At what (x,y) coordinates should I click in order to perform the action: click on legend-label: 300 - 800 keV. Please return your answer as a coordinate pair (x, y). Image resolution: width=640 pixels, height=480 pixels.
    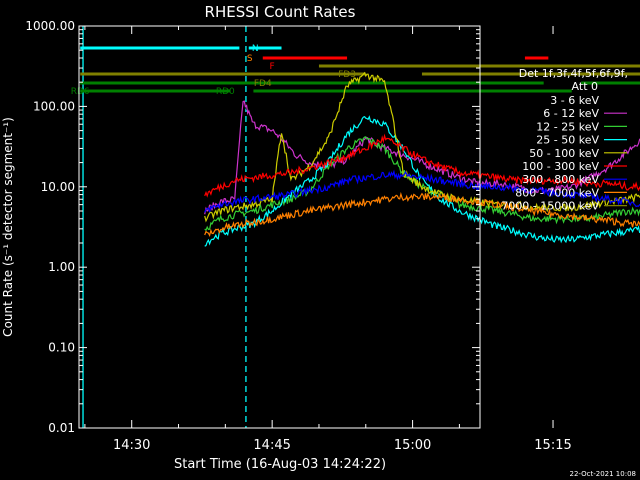
    Looking at the image, I should click on (560, 179).